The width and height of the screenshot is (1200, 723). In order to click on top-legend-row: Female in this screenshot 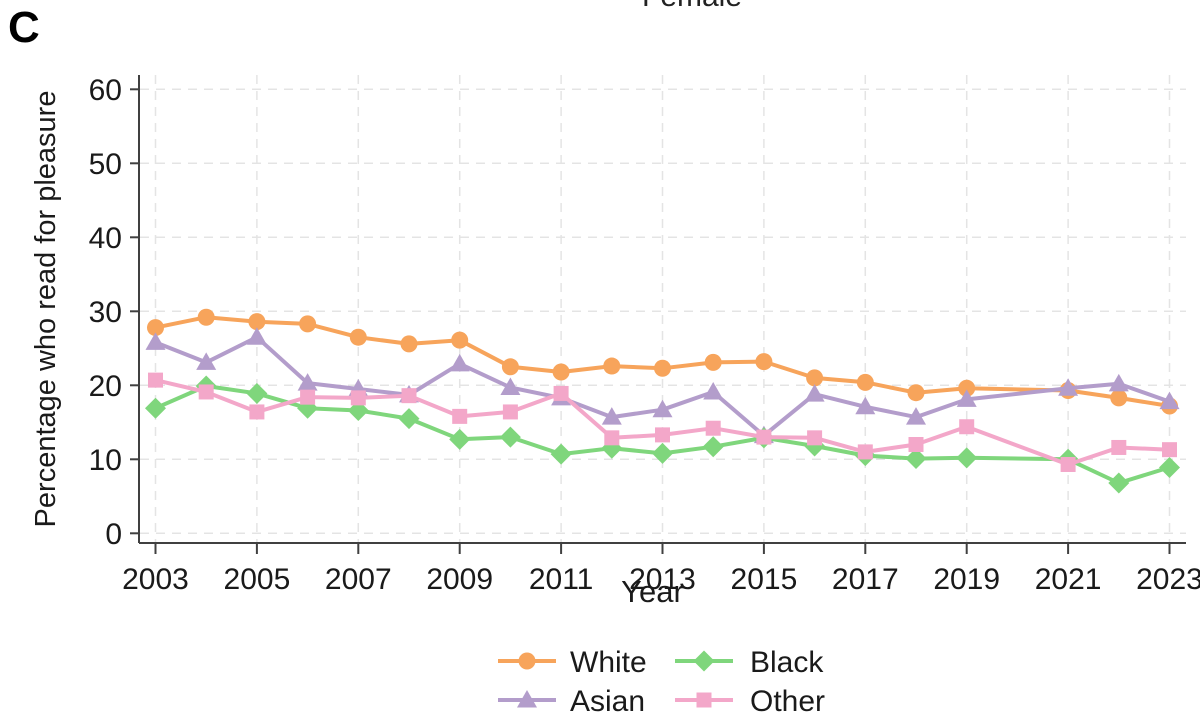, I will do `click(690, 6)`.